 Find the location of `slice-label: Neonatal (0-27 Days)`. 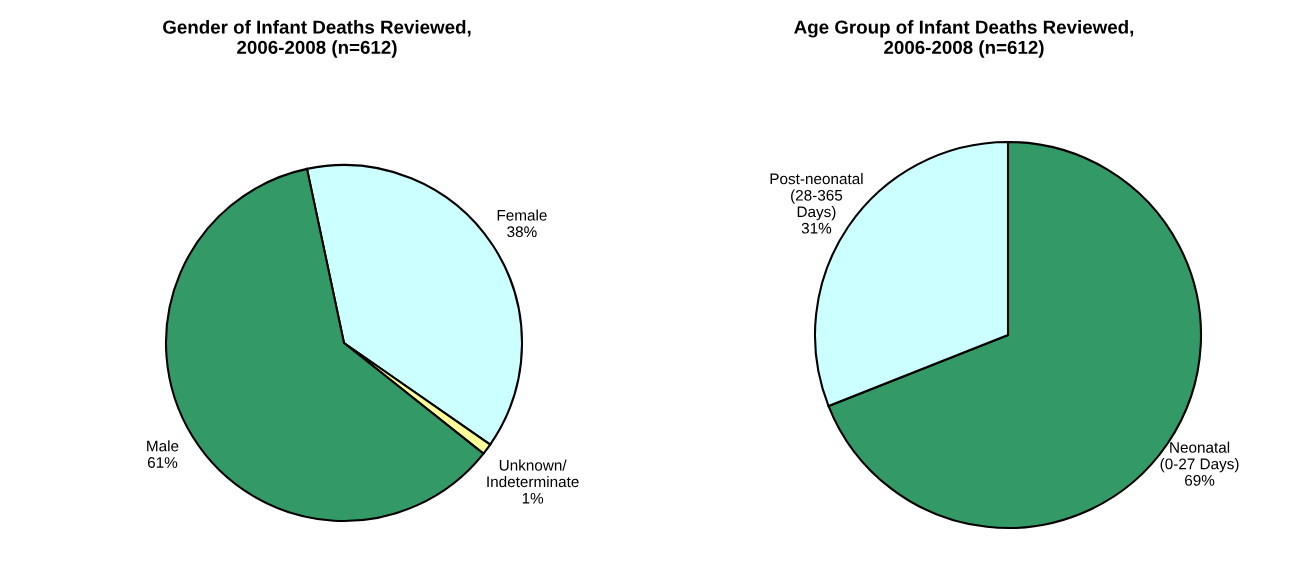

slice-label: Neonatal (0-27 Days) is located at coordinates (1199, 457).